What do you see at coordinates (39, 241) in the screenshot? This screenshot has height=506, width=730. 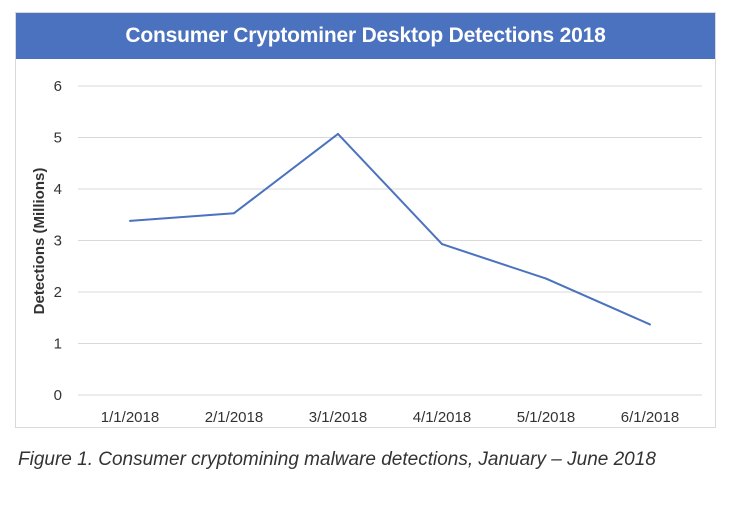 I see `y-axis-title: Detections (Millions)` at bounding box center [39, 241].